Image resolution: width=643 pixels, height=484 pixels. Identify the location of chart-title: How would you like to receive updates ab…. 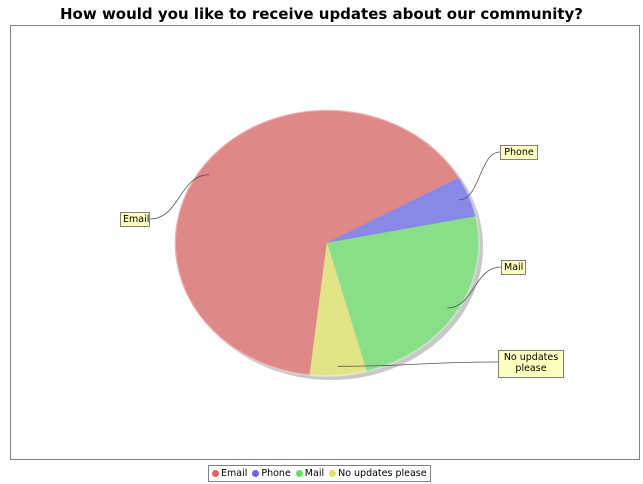
(321, 14).